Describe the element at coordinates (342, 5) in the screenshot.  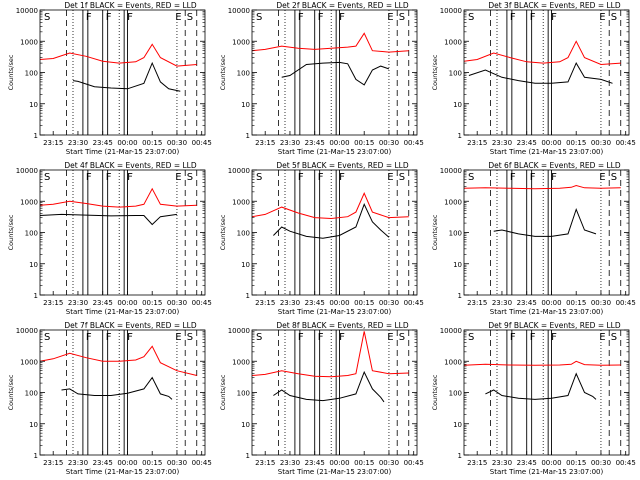
I see `plot-title: Det 2f BLACK = Events, RED = LLD` at that location.